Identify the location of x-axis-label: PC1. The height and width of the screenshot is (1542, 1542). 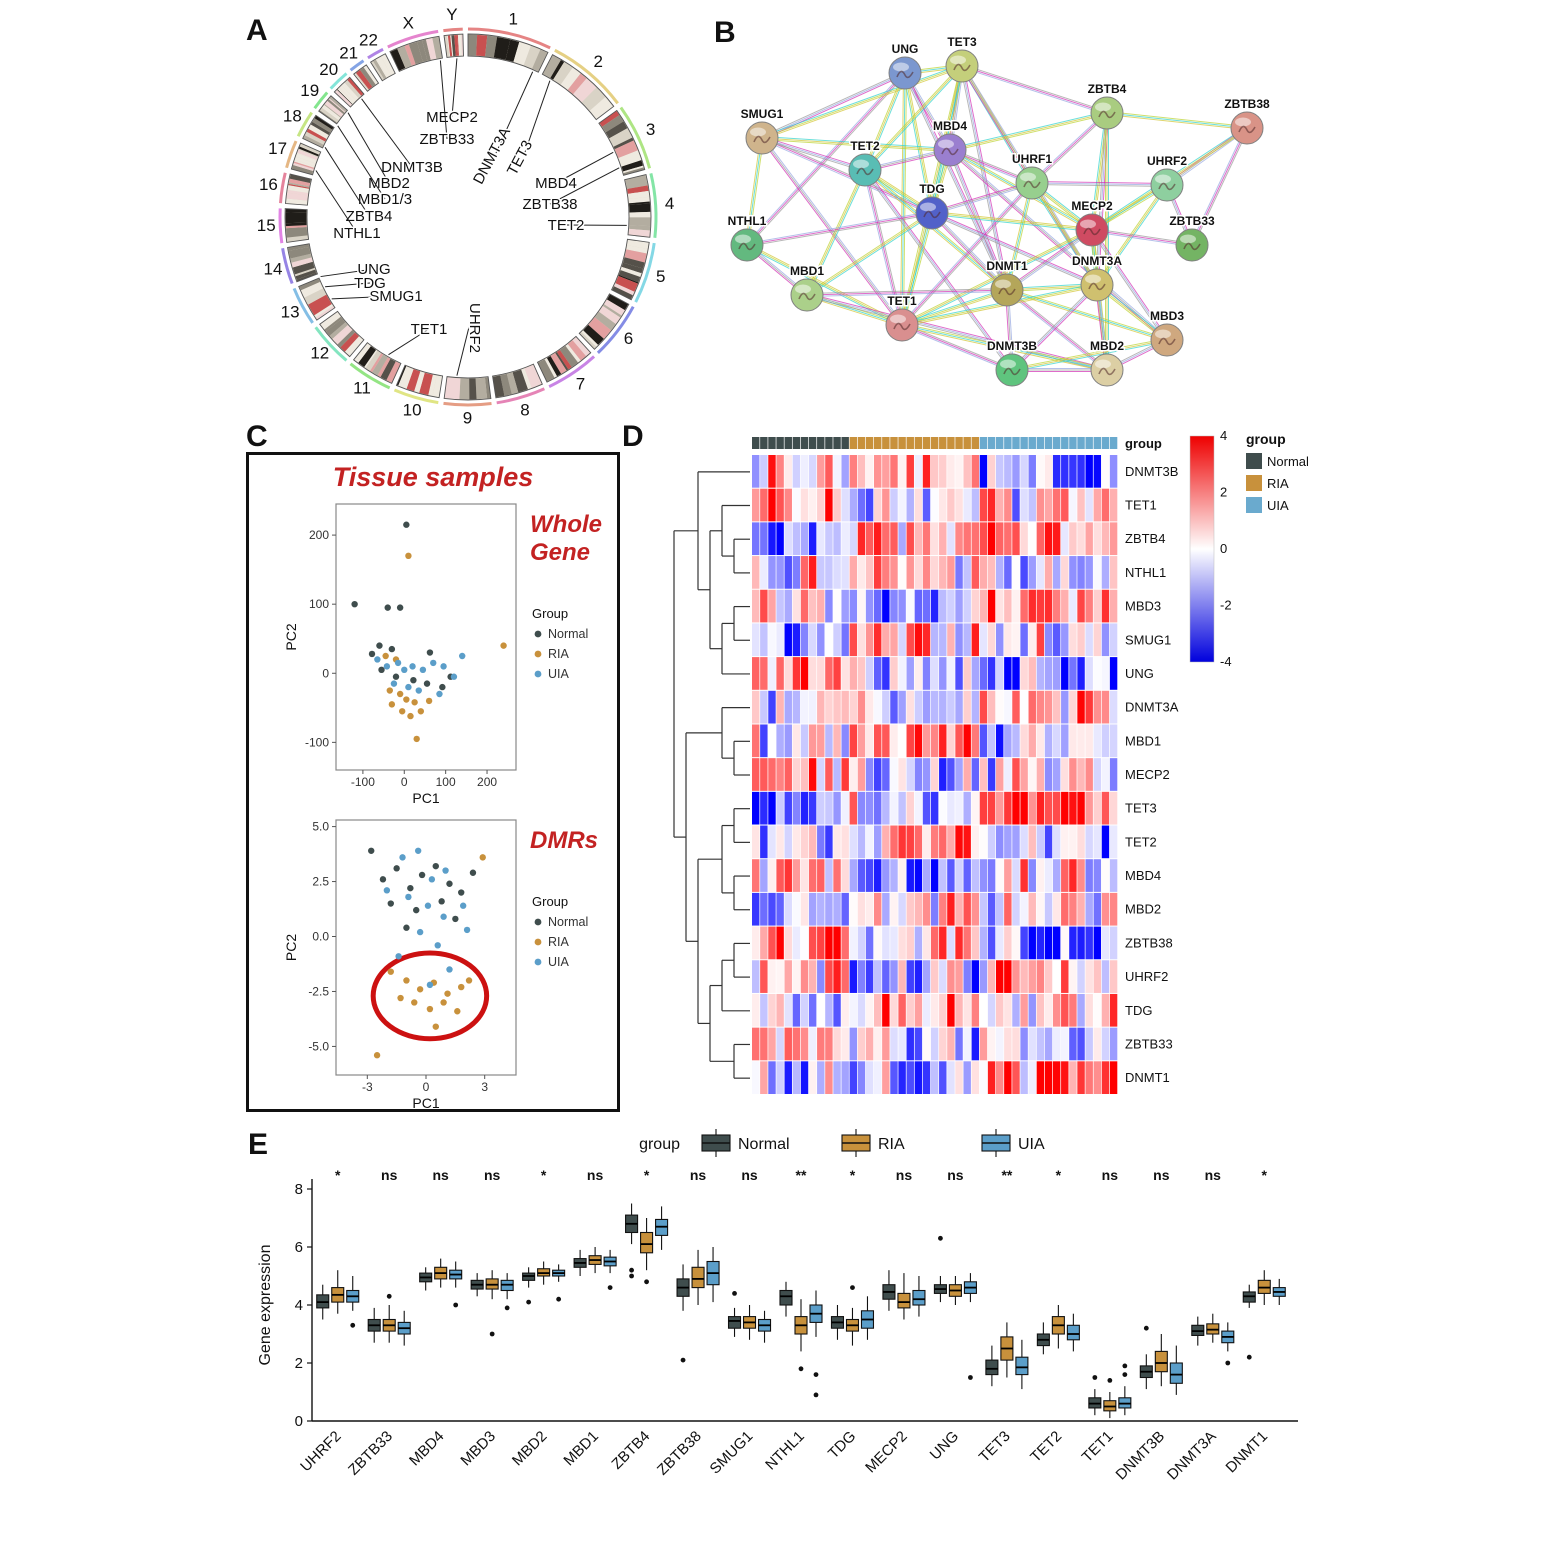
(425, 1103).